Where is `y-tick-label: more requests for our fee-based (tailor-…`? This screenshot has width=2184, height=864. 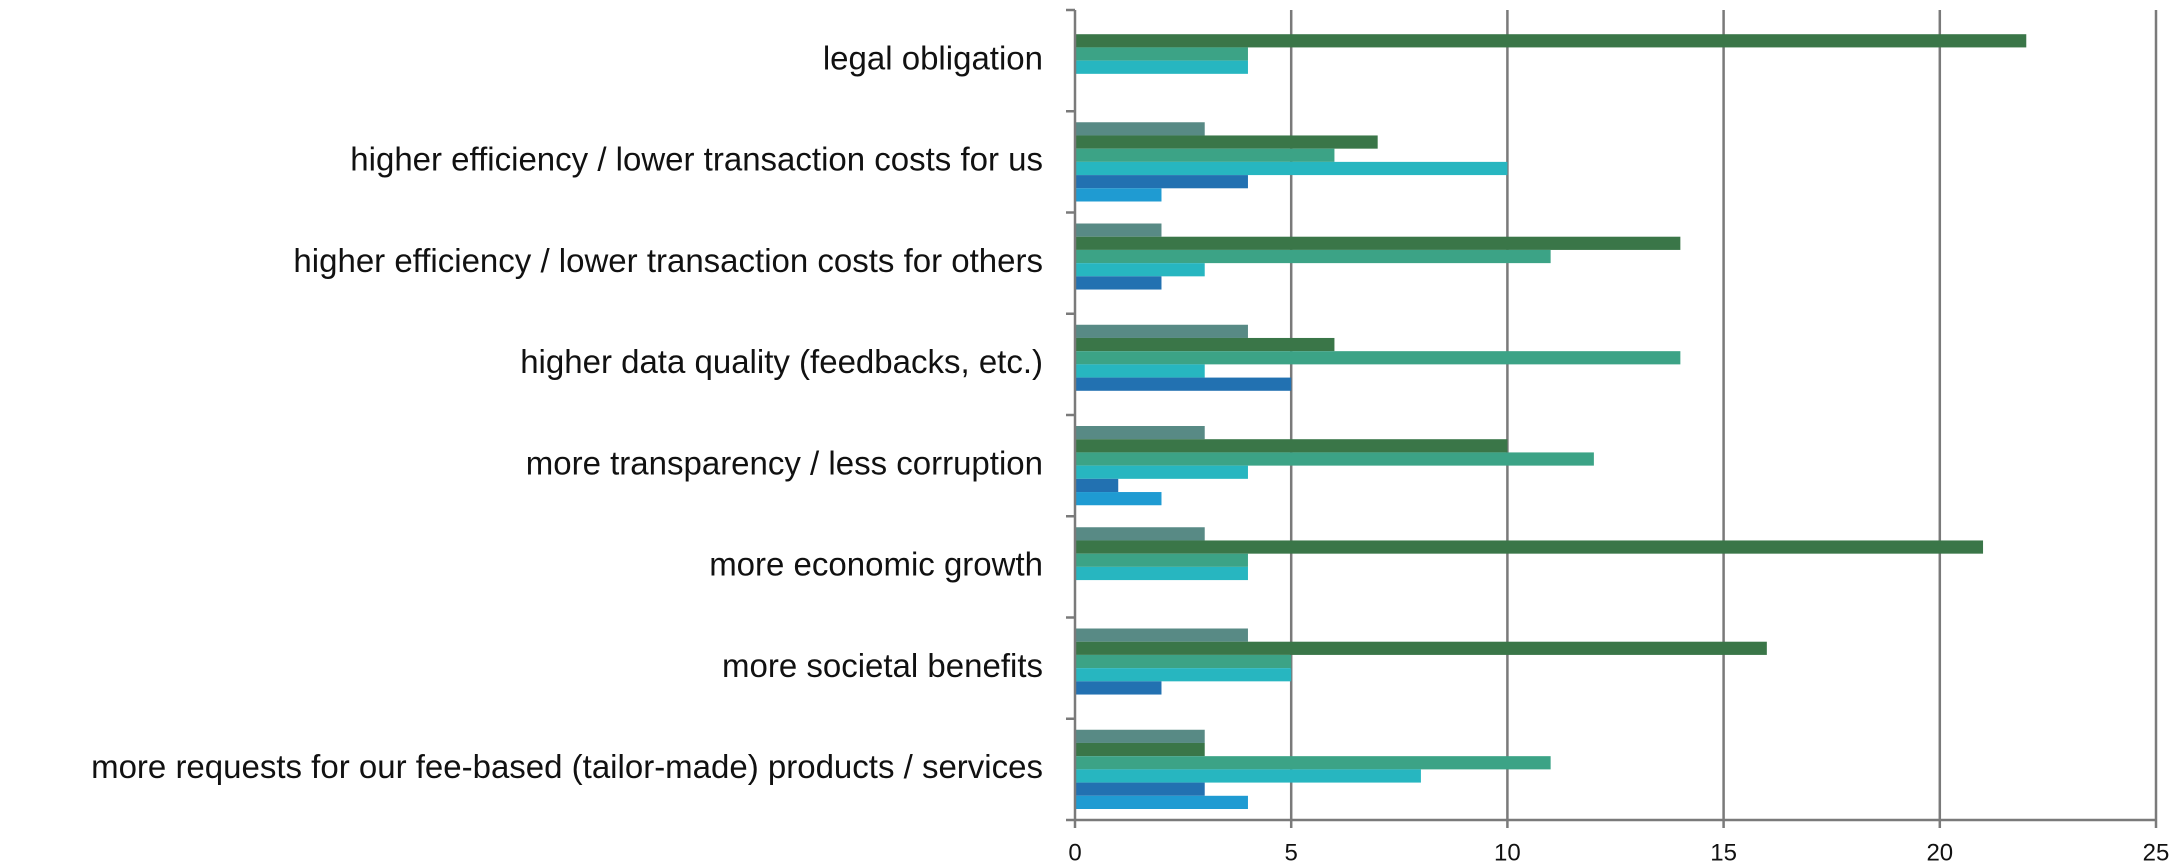
y-tick-label: more requests for our fee-based (tailor-… is located at coordinates (567, 766).